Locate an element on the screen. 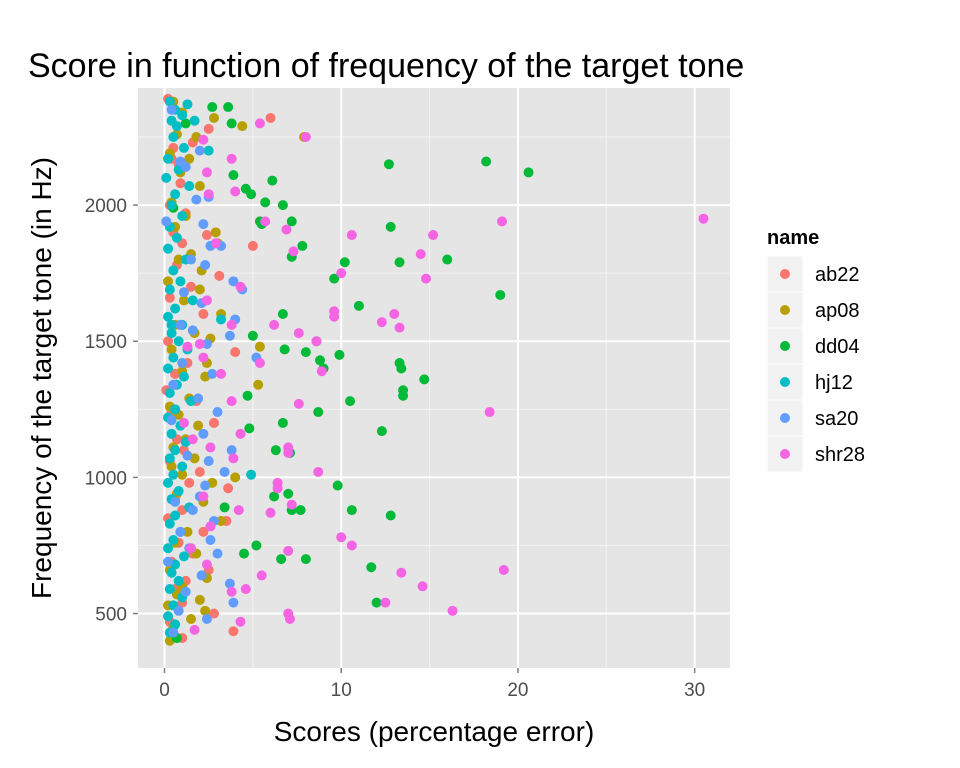 The image size is (960, 768). x-tick-label: 0 is located at coordinates (164, 690).